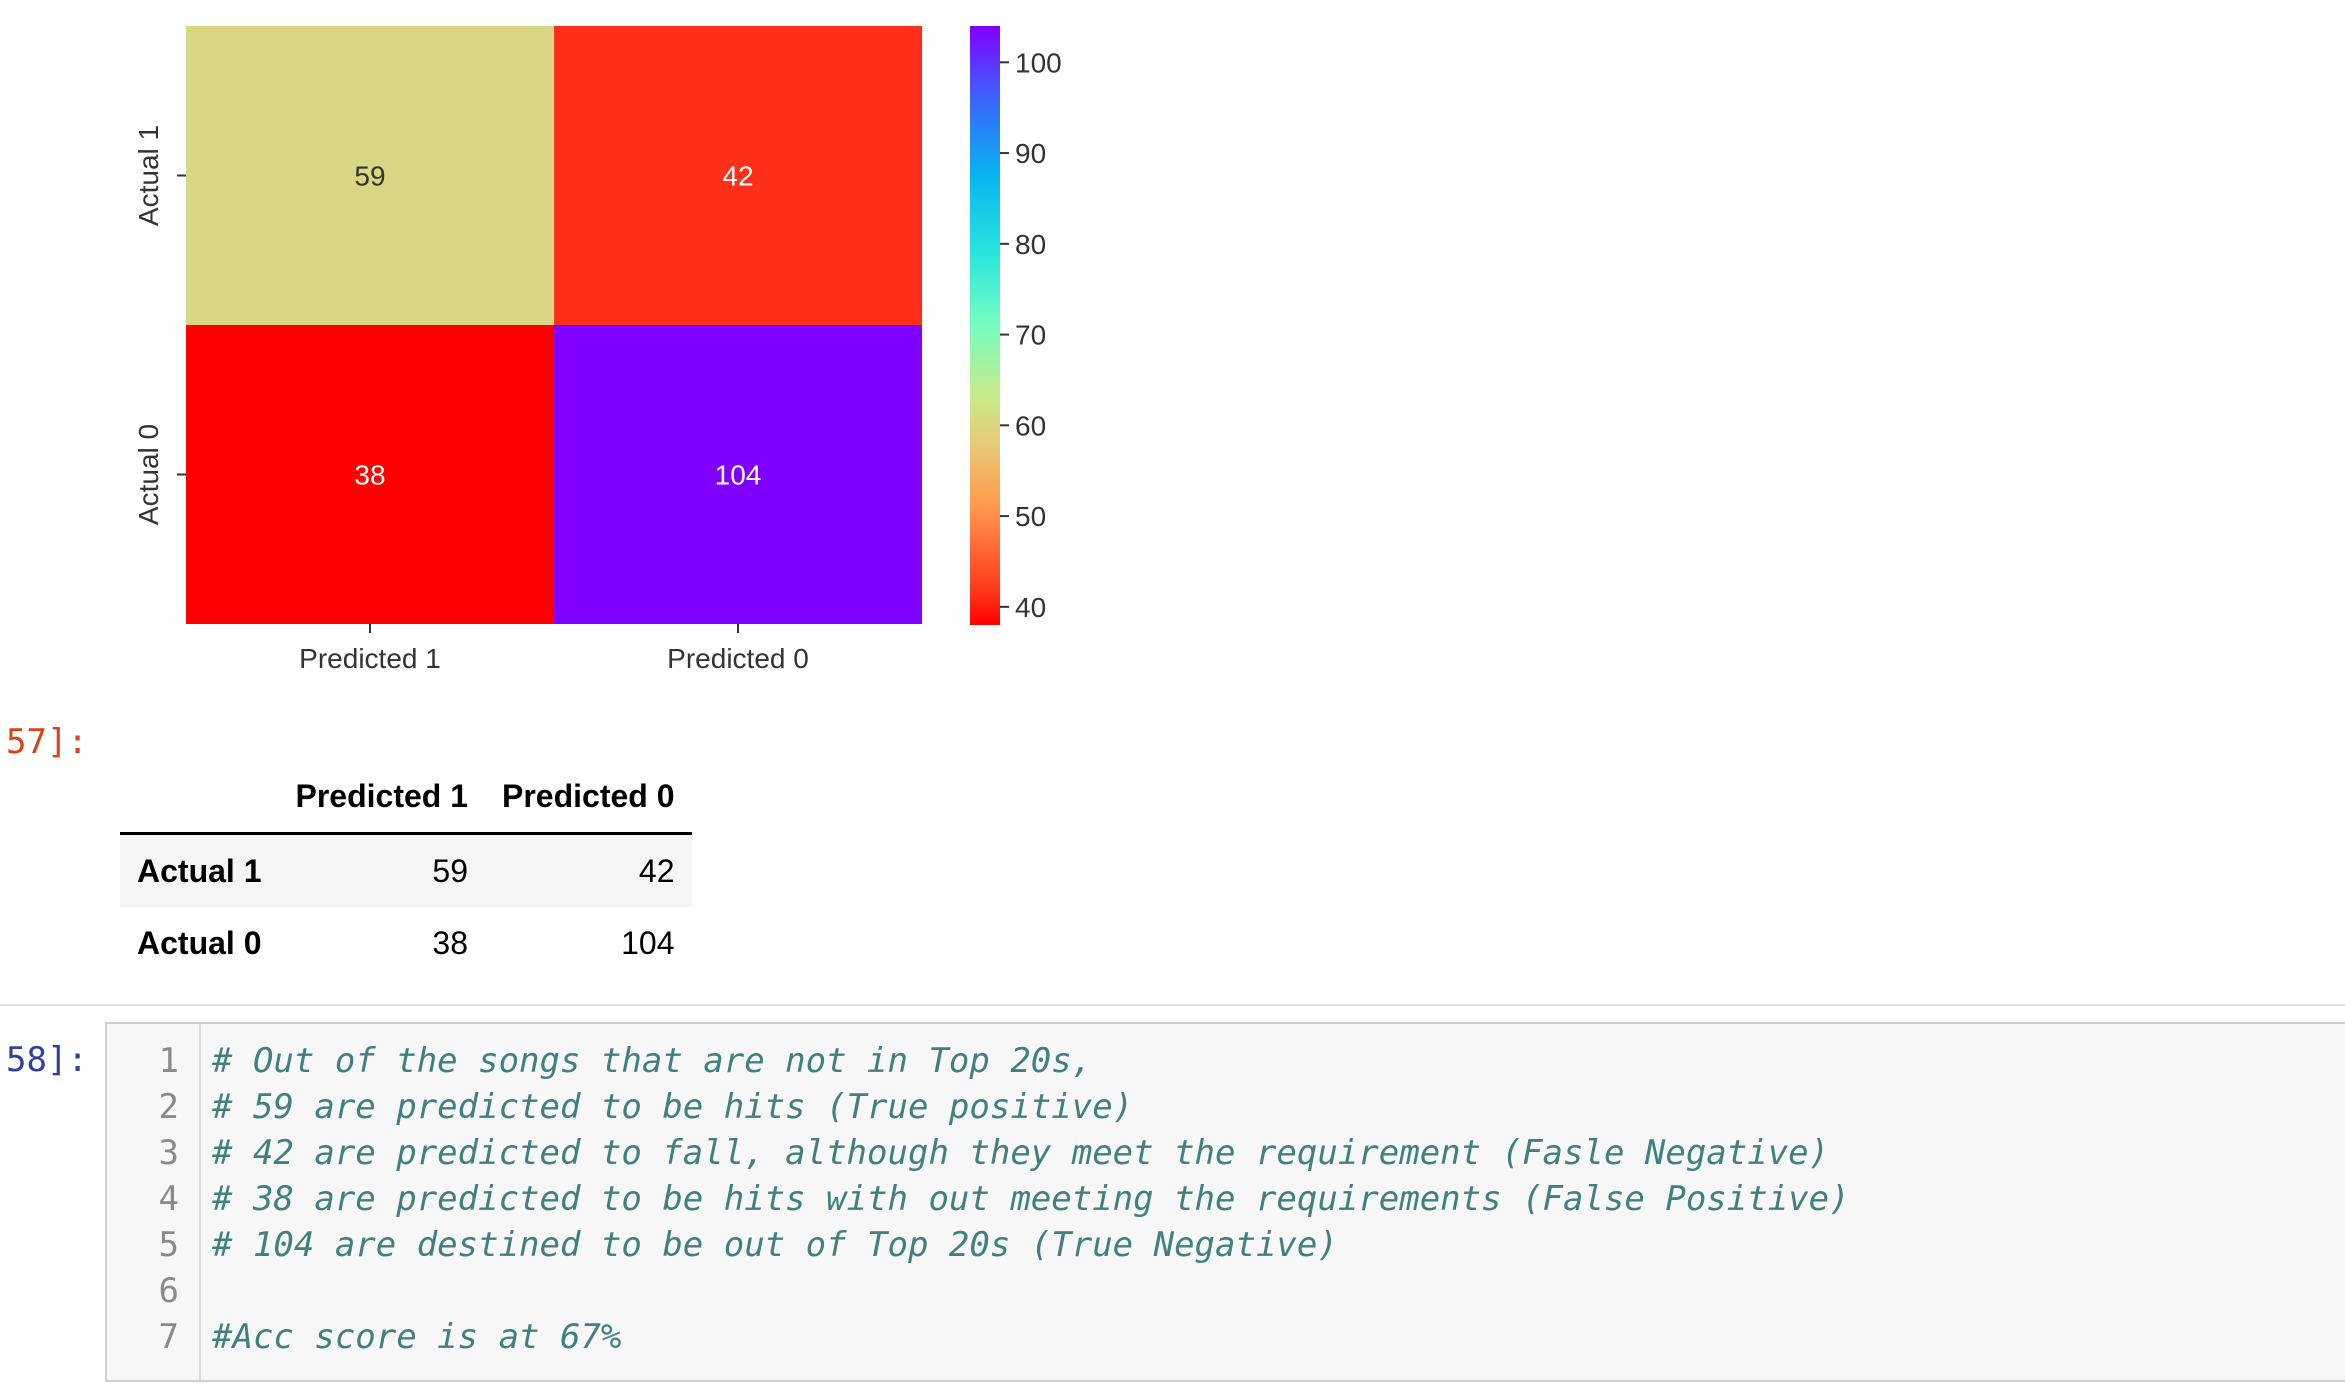  What do you see at coordinates (47, 1060) in the screenshot?
I see `input-prompt: 58]:` at bounding box center [47, 1060].